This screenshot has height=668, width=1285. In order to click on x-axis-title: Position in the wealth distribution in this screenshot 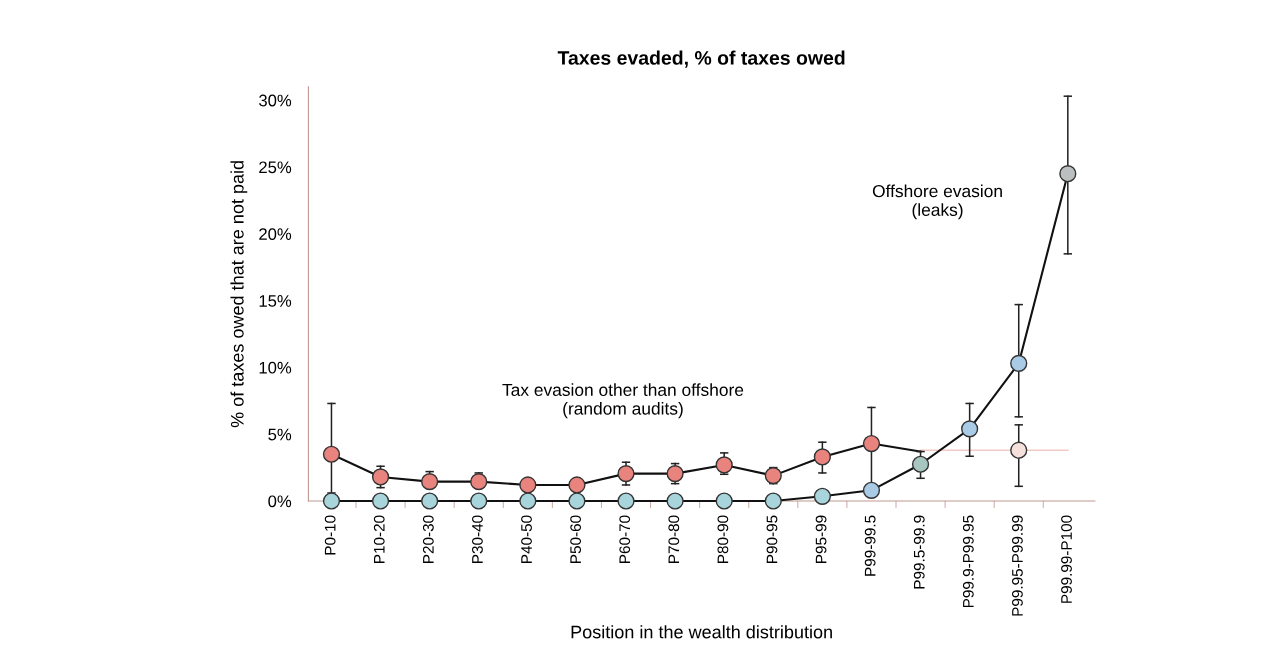, I will do `click(701, 632)`.